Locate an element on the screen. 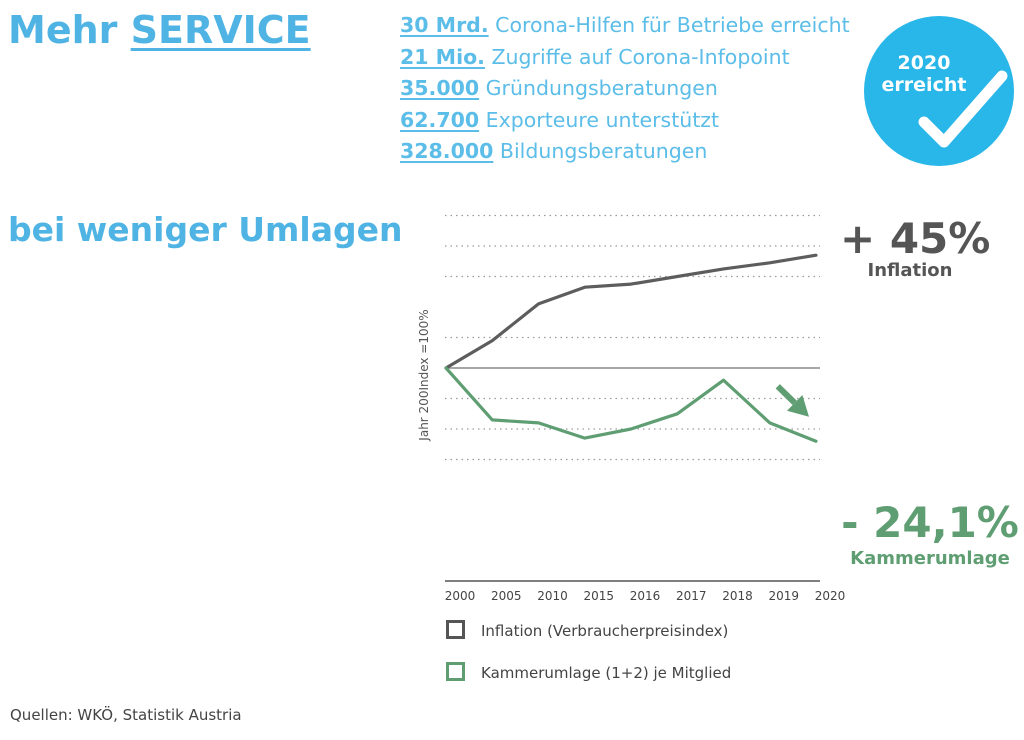  badge-status: erreicht is located at coordinates (924, 85).